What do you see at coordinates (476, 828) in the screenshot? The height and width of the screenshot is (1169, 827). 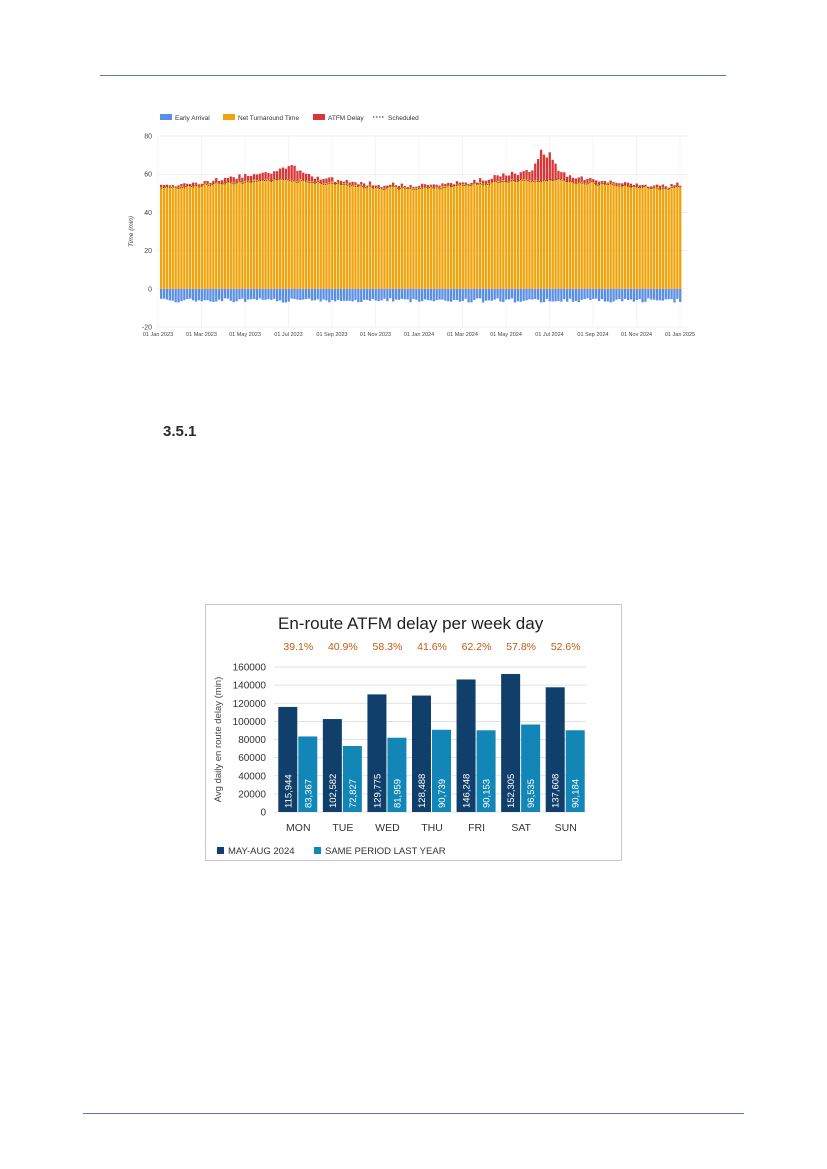 I see `category-label: FRI` at bounding box center [476, 828].